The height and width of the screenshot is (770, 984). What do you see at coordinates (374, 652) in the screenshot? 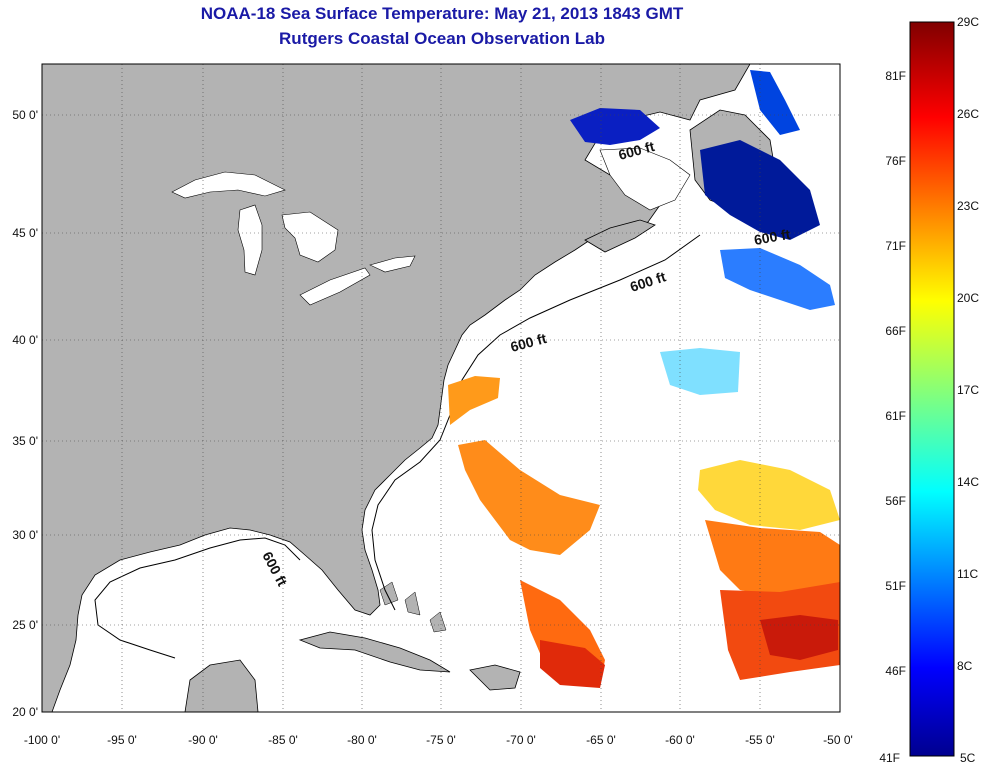
I see `land-cuba` at bounding box center [374, 652].